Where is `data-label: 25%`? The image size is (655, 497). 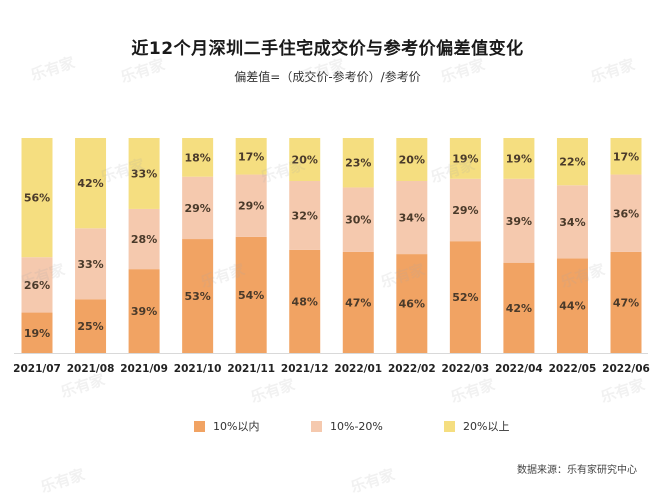
data-label: 25% is located at coordinates (90, 326).